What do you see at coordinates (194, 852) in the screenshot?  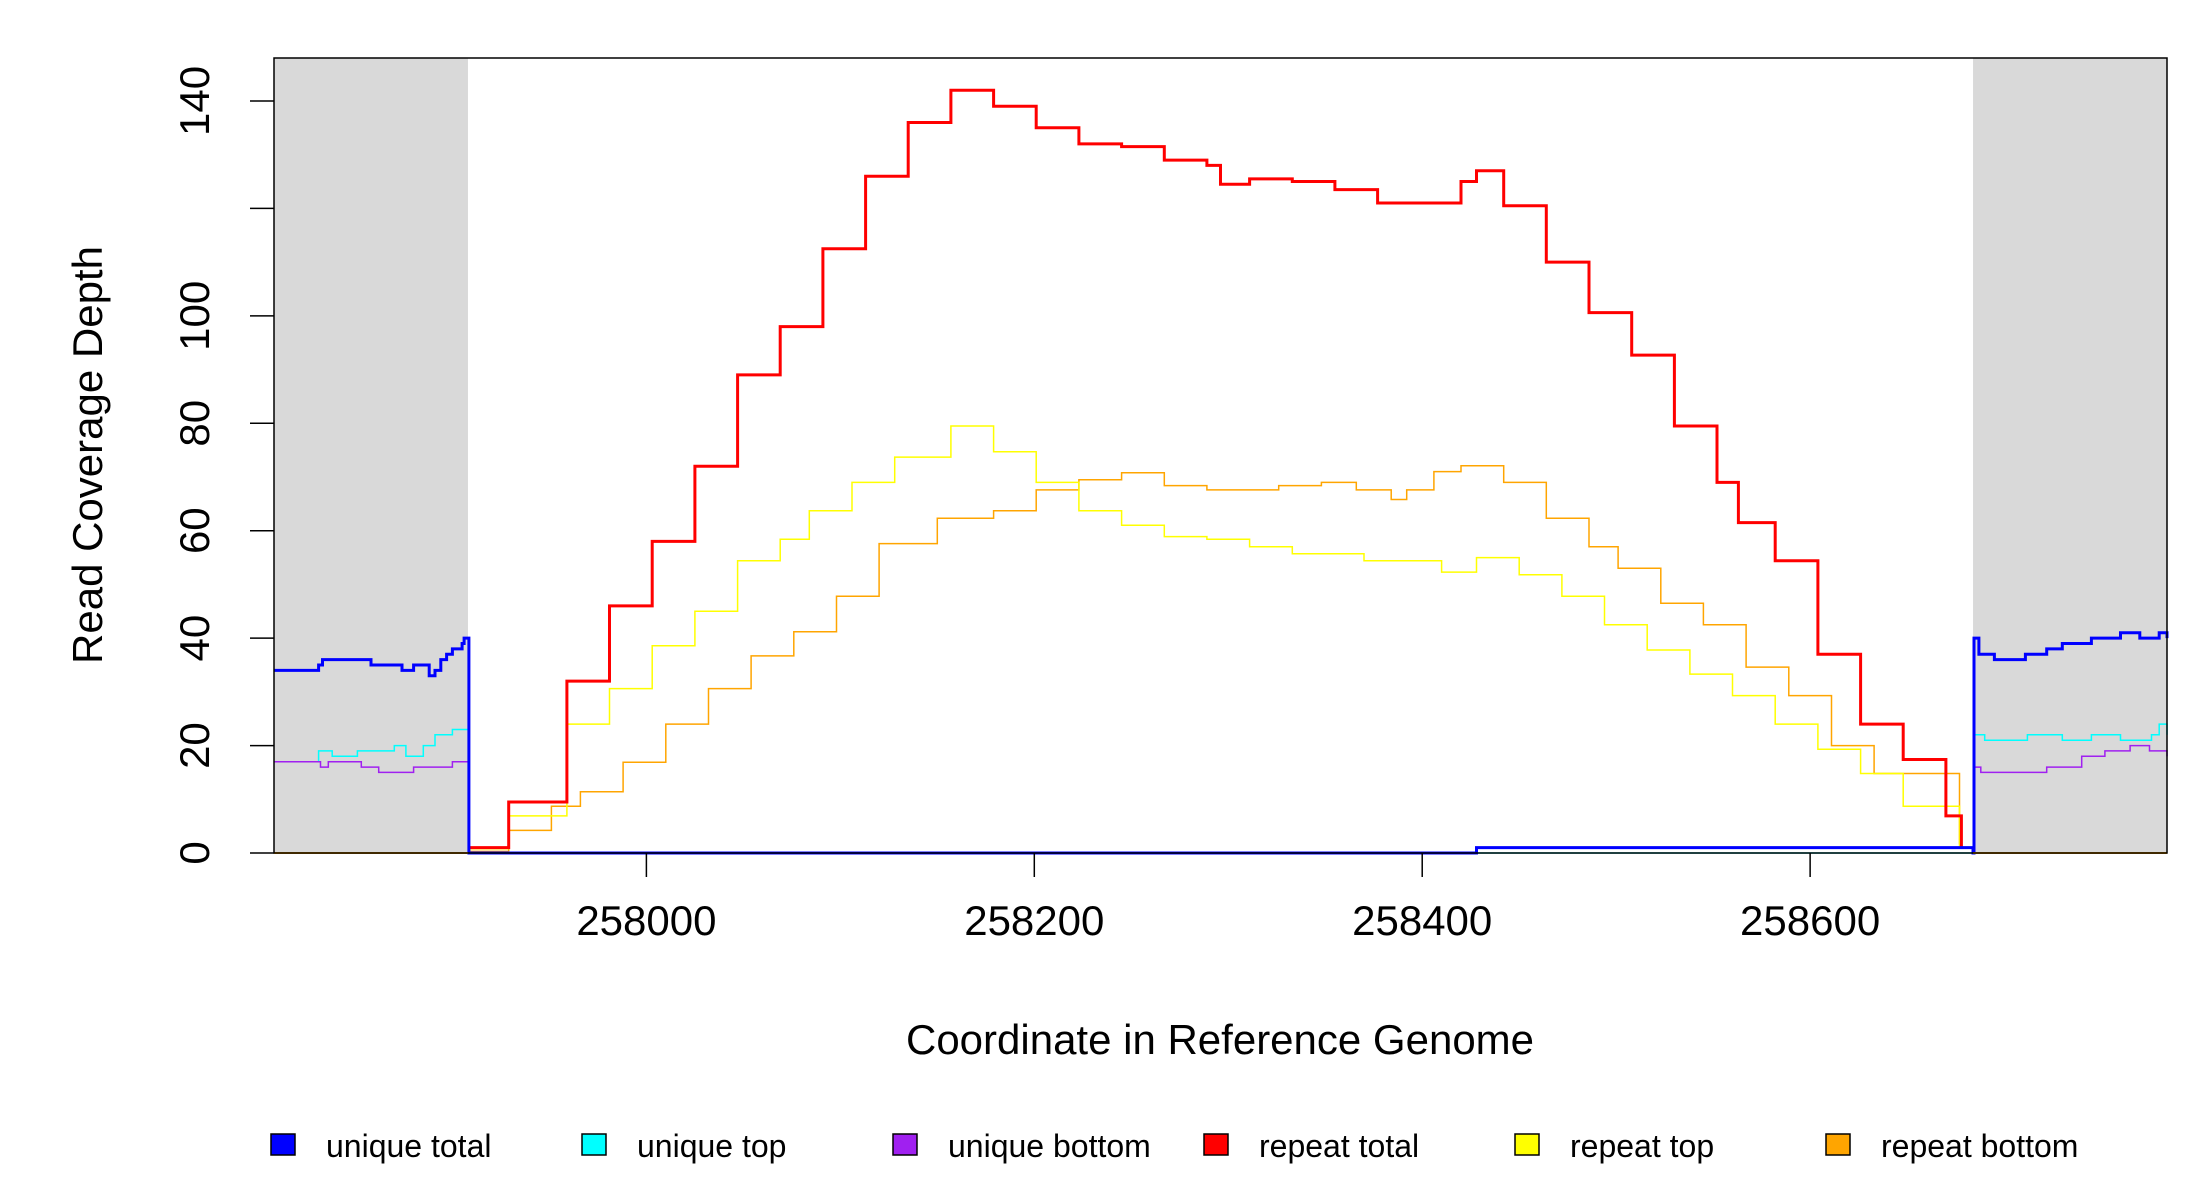 I see `y-tick-label: 0` at bounding box center [194, 852].